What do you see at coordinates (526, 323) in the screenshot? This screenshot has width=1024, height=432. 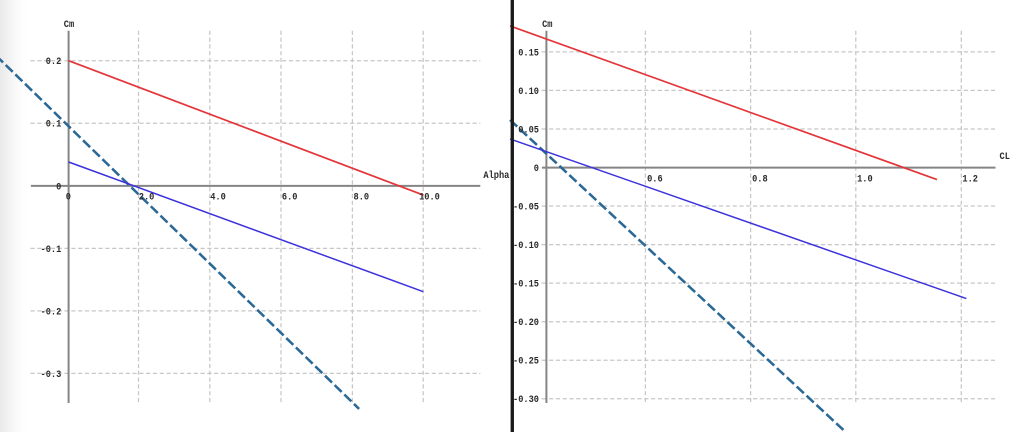 I see `svg-text: -0.20` at bounding box center [526, 323].